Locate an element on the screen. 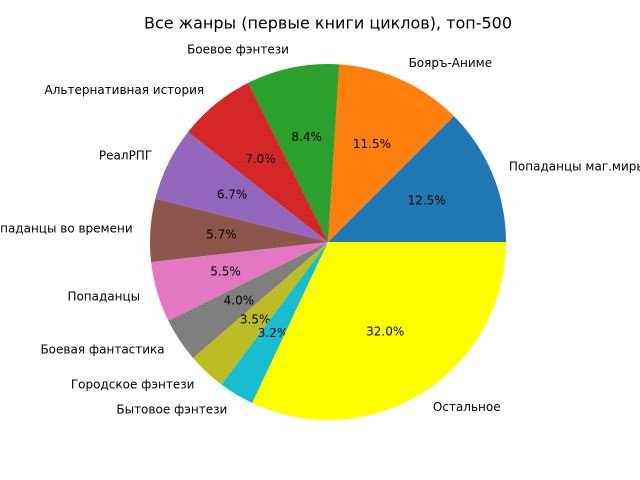  value-label: 8.4% is located at coordinates (306, 137).